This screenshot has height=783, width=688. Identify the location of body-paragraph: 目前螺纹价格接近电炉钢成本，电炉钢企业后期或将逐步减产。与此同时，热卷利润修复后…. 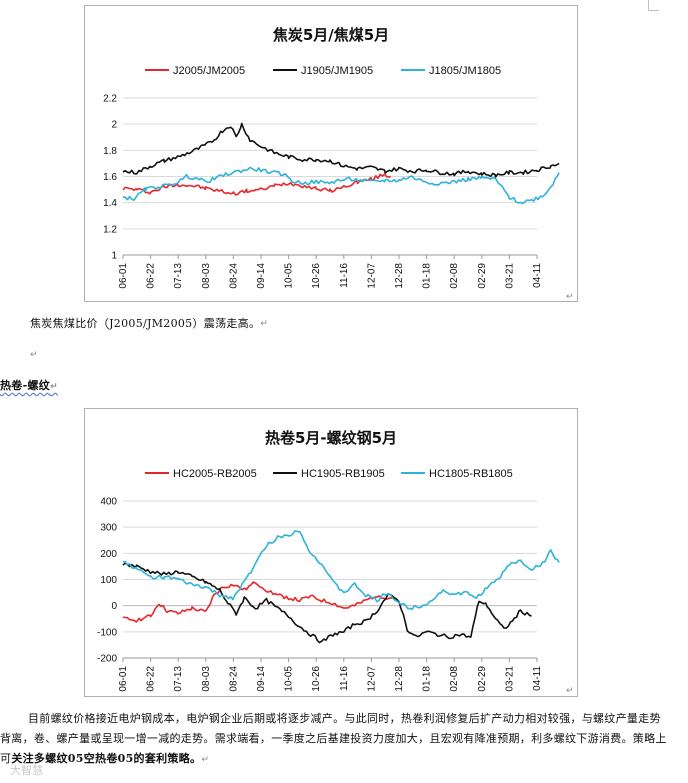
(336, 739).